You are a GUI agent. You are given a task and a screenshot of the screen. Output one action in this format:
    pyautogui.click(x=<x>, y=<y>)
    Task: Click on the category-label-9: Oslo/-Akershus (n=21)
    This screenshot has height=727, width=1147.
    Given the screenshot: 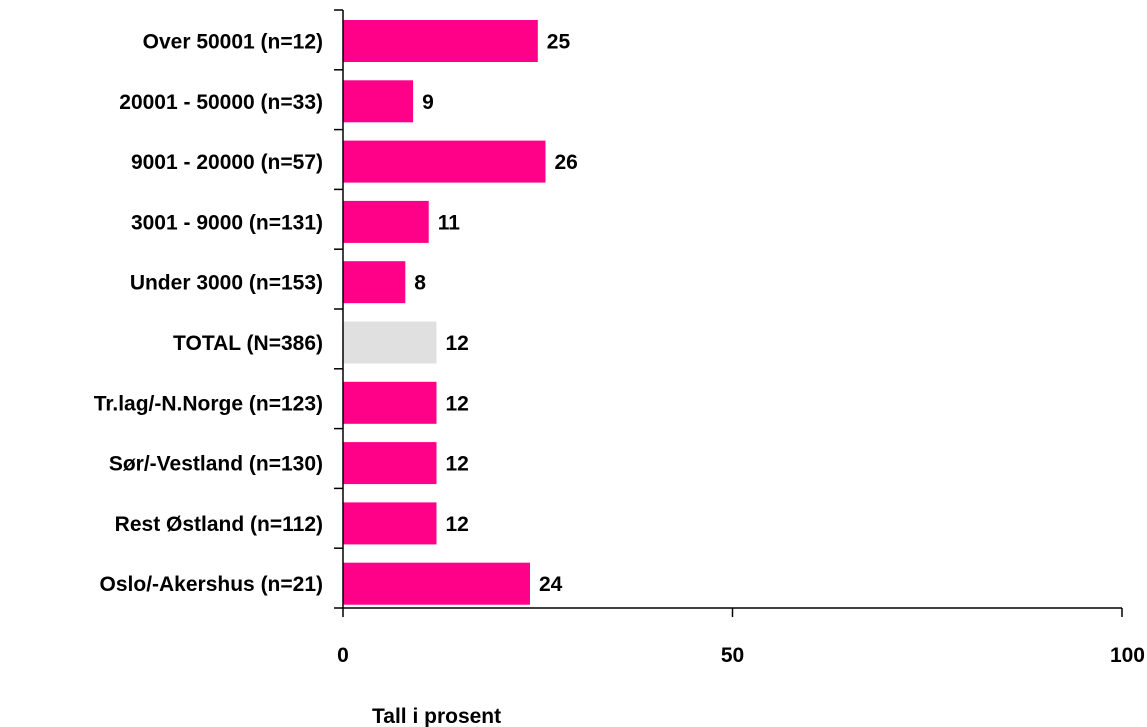 What is the action you would take?
    pyautogui.click(x=211, y=584)
    